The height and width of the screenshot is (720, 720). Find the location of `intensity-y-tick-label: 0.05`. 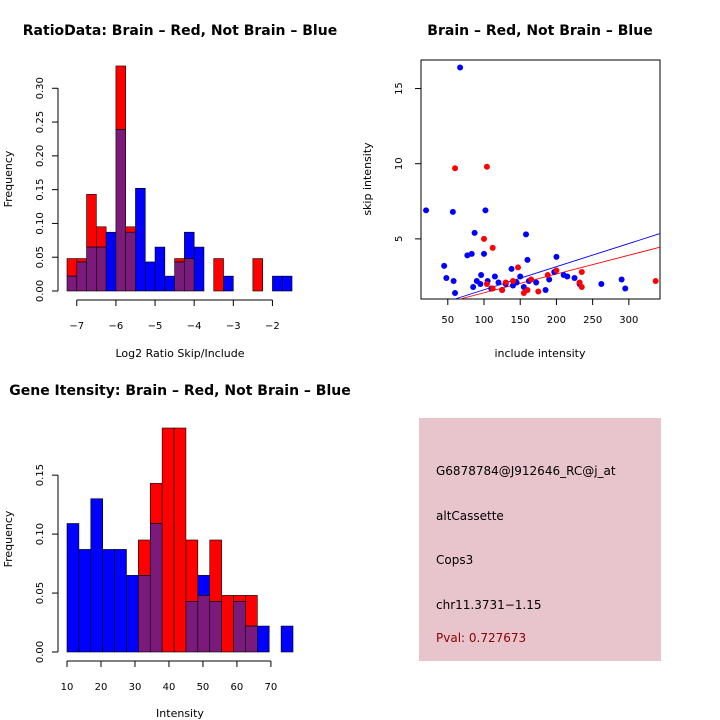

intensity-y-tick-label: 0.05 is located at coordinates (40, 593).